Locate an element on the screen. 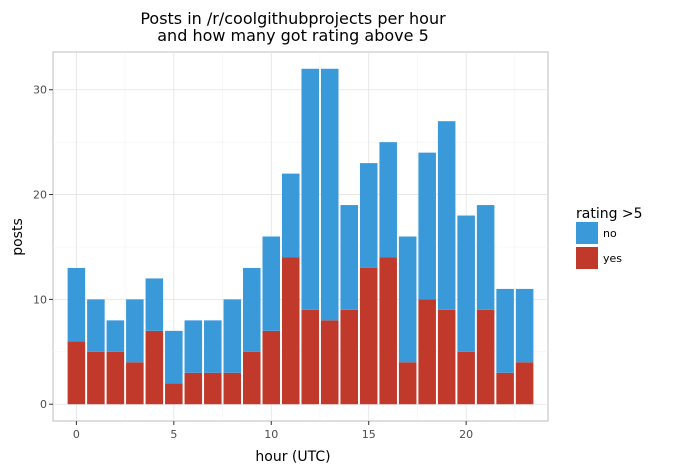 This screenshot has width=676, height=473. y-axis-ticks: 0 10 20 30 is located at coordinates (43, 247).